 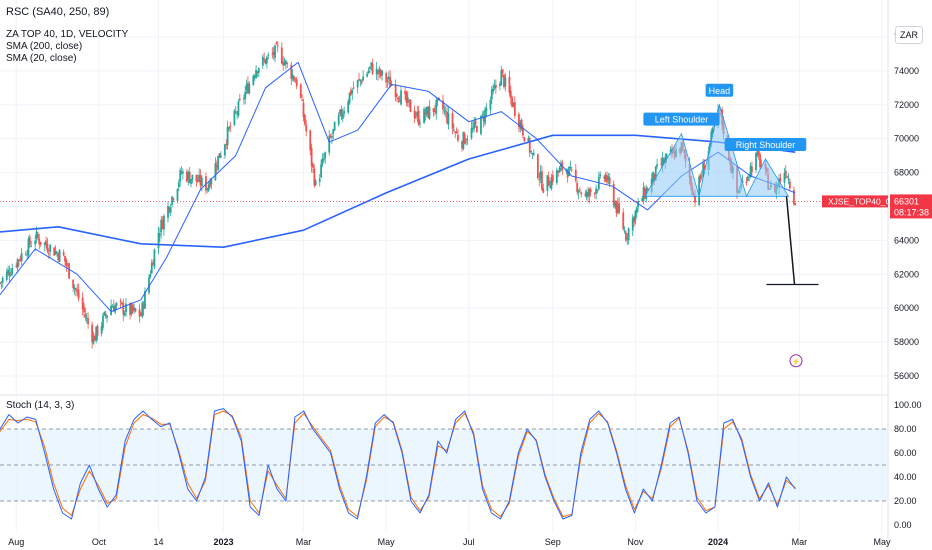 I want to click on currency-button: ZAR, so click(x=909, y=35).